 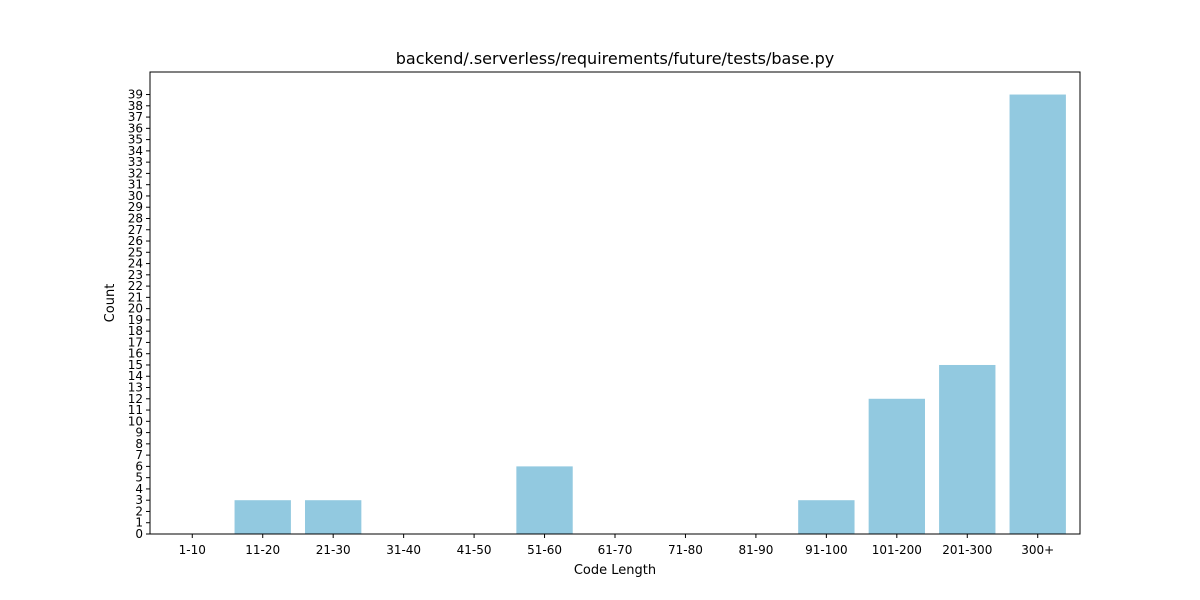 I want to click on y-tick-label: 34, so click(x=135, y=151).